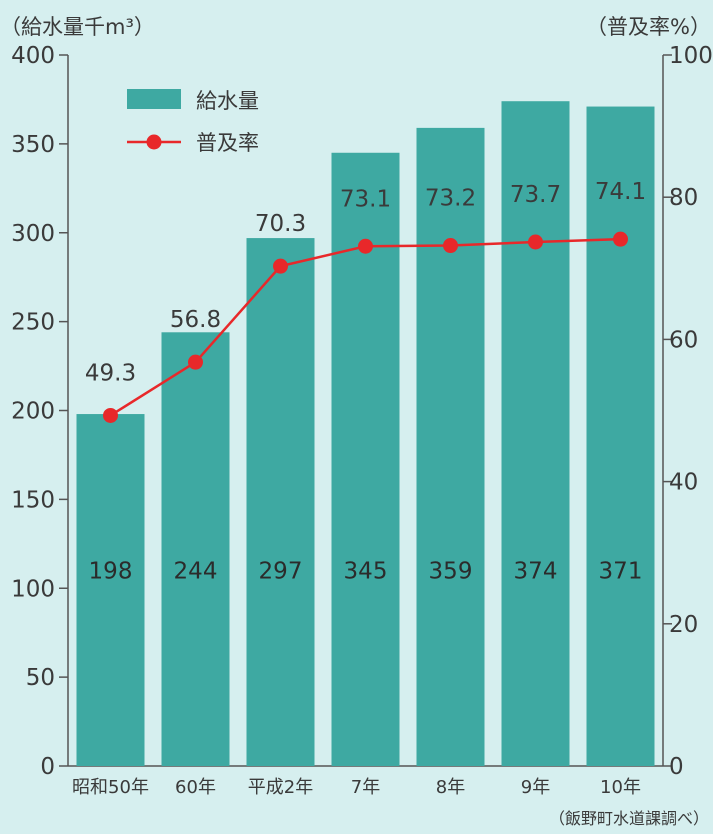 The image size is (713, 834). I want to click on left-tick-label: 0, so click(47, 767).